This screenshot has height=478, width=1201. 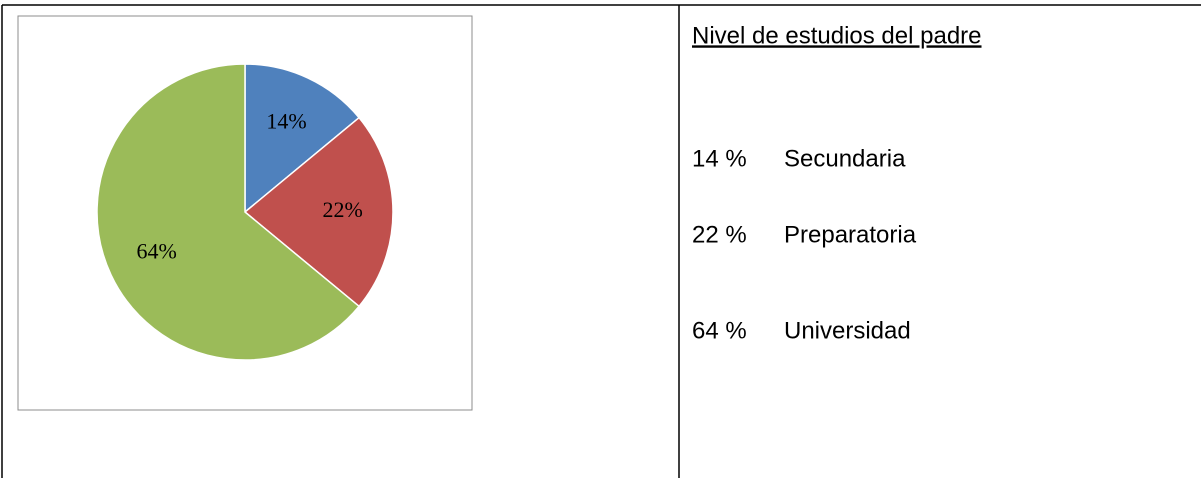 What do you see at coordinates (850, 234) in the screenshot?
I see `side-category: Preparatoria` at bounding box center [850, 234].